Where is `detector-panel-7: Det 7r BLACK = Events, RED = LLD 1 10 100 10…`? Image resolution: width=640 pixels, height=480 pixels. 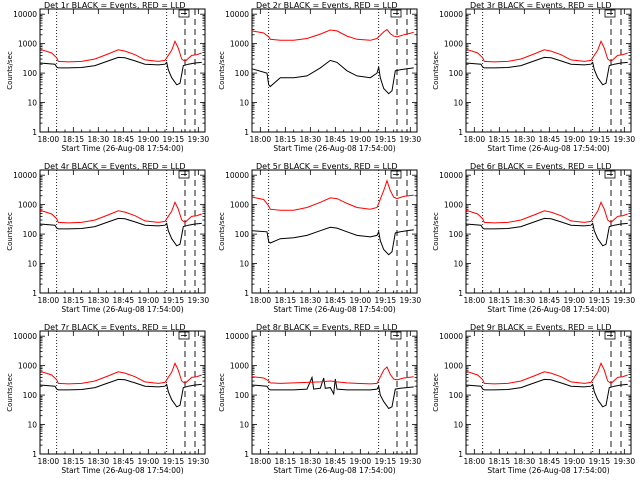 detector-panel-7: Det 7r BLACK = Events, RED = LLD 1 10 100 10… is located at coordinates (107, 399).